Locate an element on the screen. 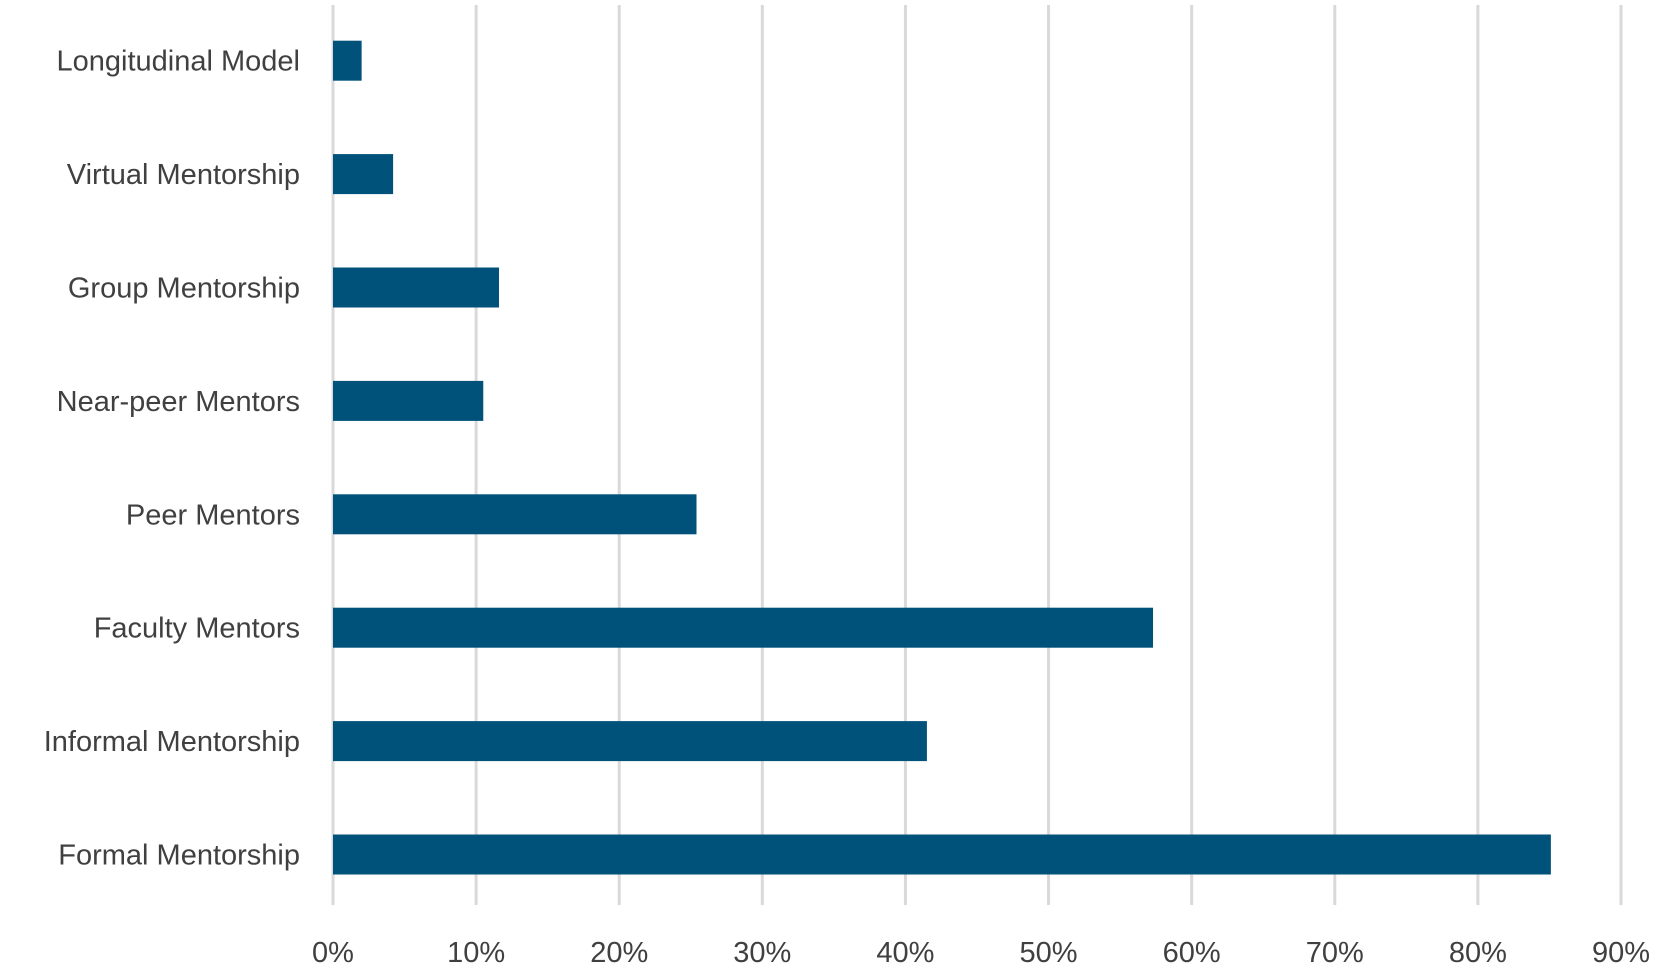 The height and width of the screenshot is (971, 1654). category-label: Peer Mentors is located at coordinates (213, 515).